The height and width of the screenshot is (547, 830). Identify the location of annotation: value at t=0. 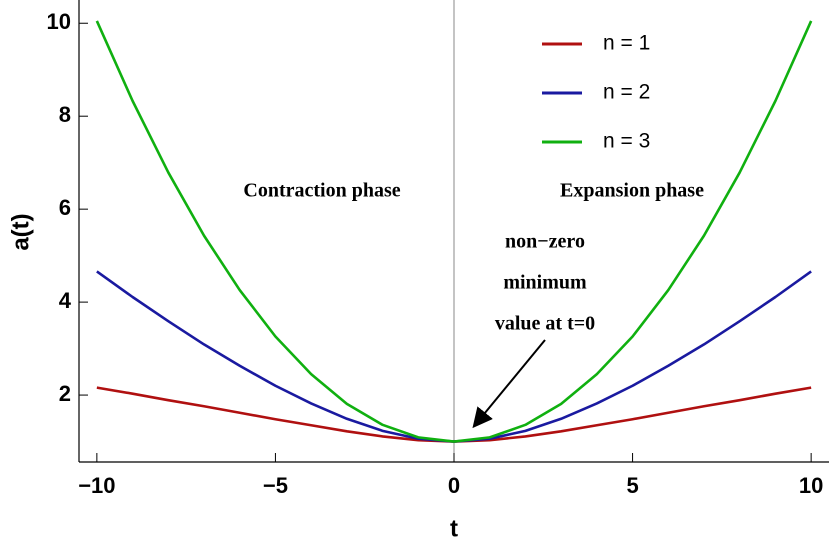
(545, 324).